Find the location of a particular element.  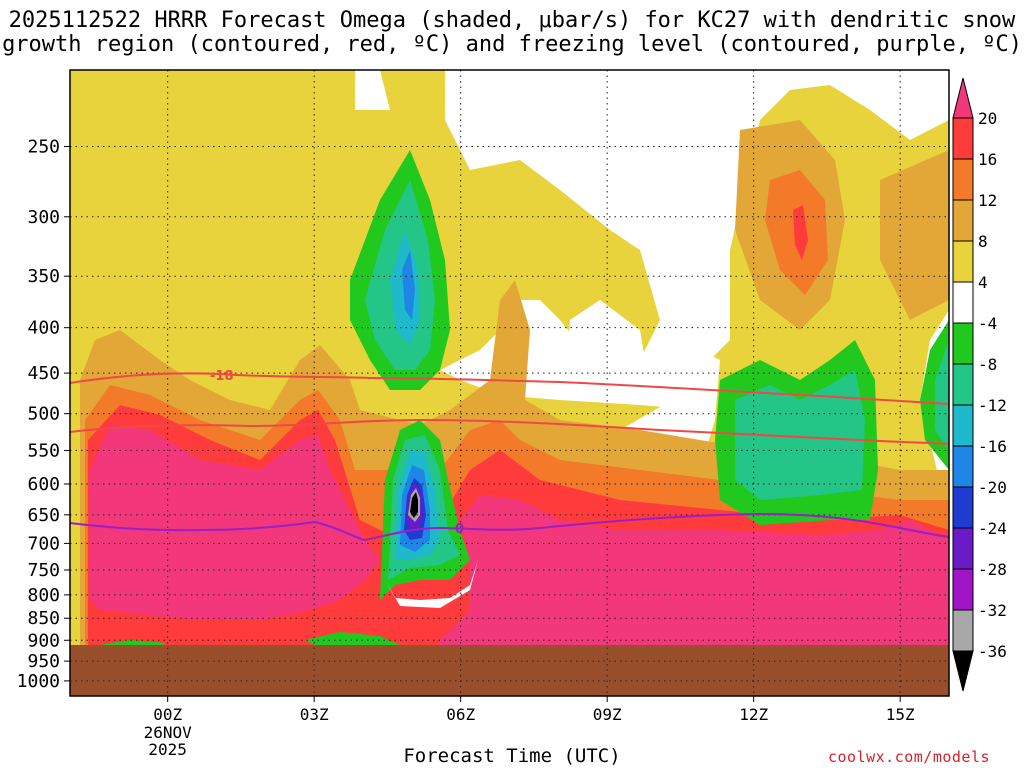

omega-gap is located at coordinates (431, 584).